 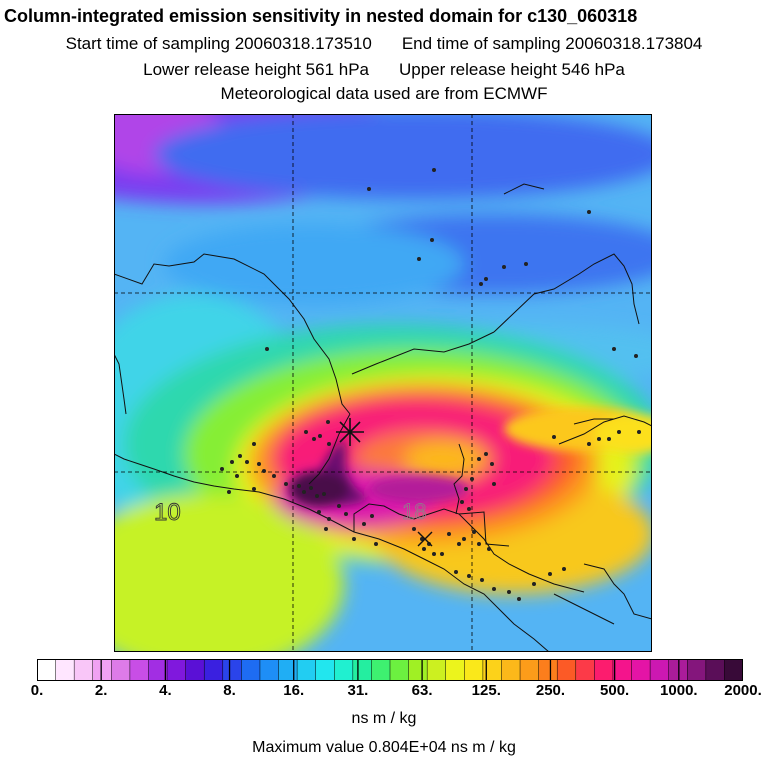 What do you see at coordinates (552, 43) in the screenshot?
I see `end-time: End time of sampling 20060318.173804` at bounding box center [552, 43].